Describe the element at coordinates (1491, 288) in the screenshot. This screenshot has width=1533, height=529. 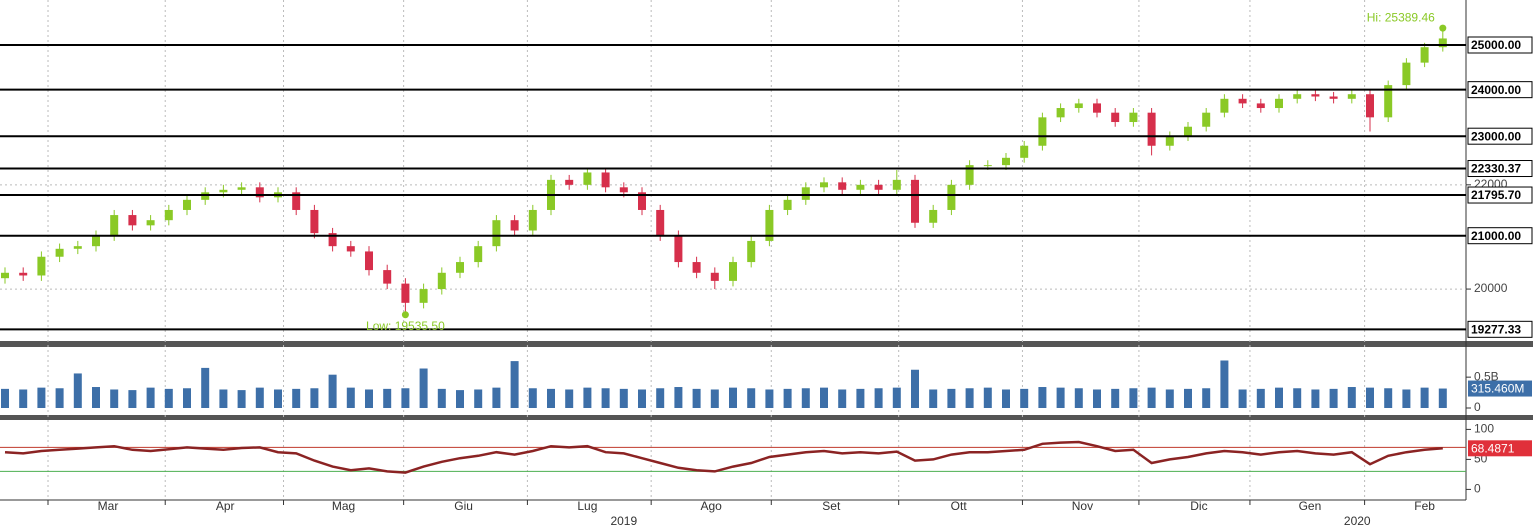
I see `y-tick-label: 20000` at that location.